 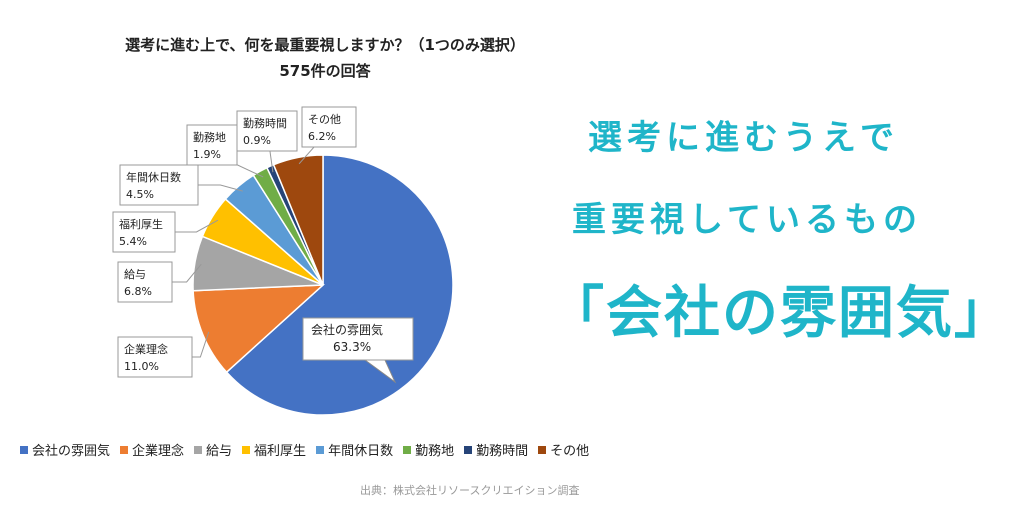 What do you see at coordinates (324, 119) in the screenshot?
I see `slice-label: その他` at bounding box center [324, 119].